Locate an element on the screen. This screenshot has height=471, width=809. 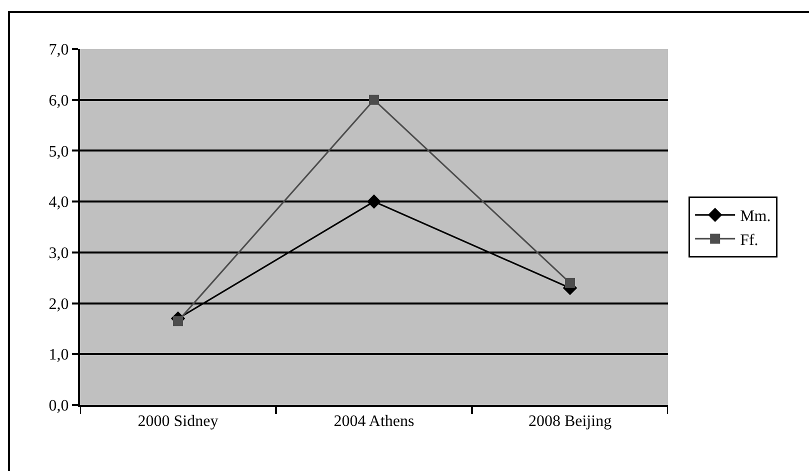
legend-label: Ff. is located at coordinates (749, 240).